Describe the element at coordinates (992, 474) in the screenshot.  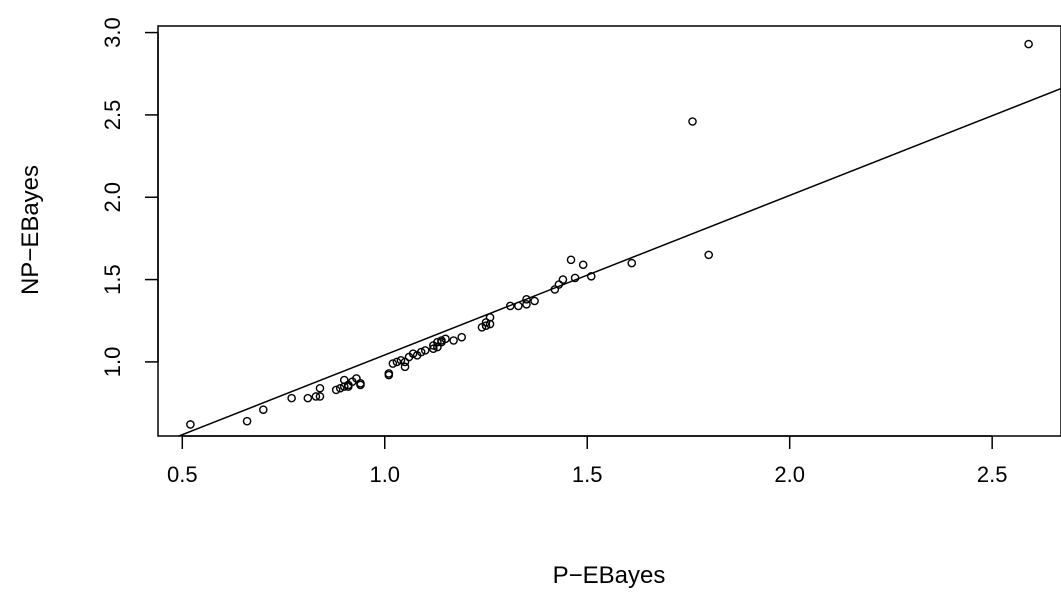
I see `x-tick-label: 2.5` at that location.